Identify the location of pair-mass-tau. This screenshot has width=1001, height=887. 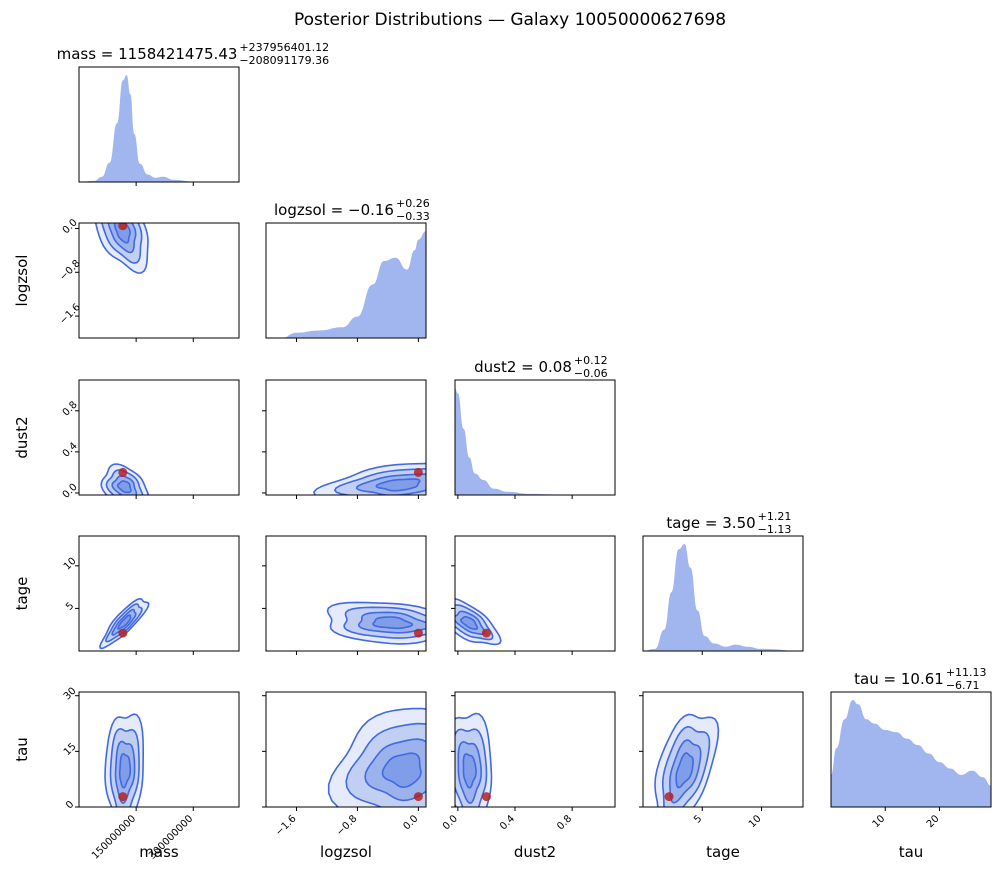
(124, 760).